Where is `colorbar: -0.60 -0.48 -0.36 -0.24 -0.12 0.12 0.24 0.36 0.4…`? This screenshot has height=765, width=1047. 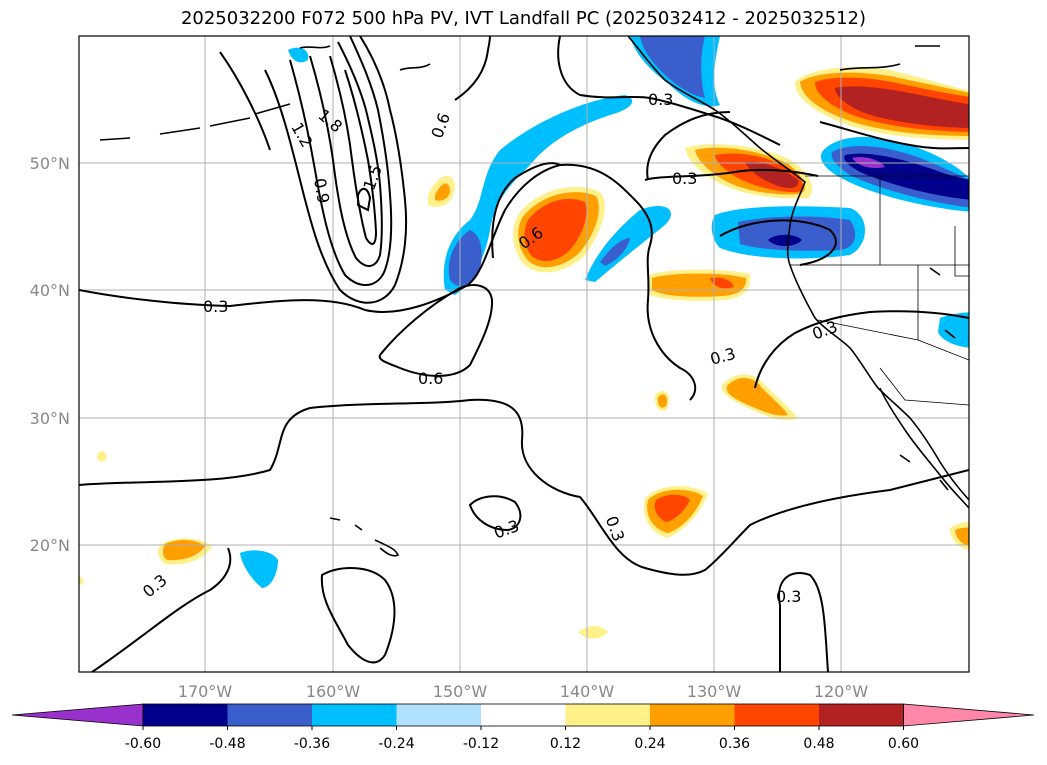
colorbar: -0.60 -0.48 -0.36 -0.24 -0.12 0.12 0.24 0.36 0.4… is located at coordinates (523, 727).